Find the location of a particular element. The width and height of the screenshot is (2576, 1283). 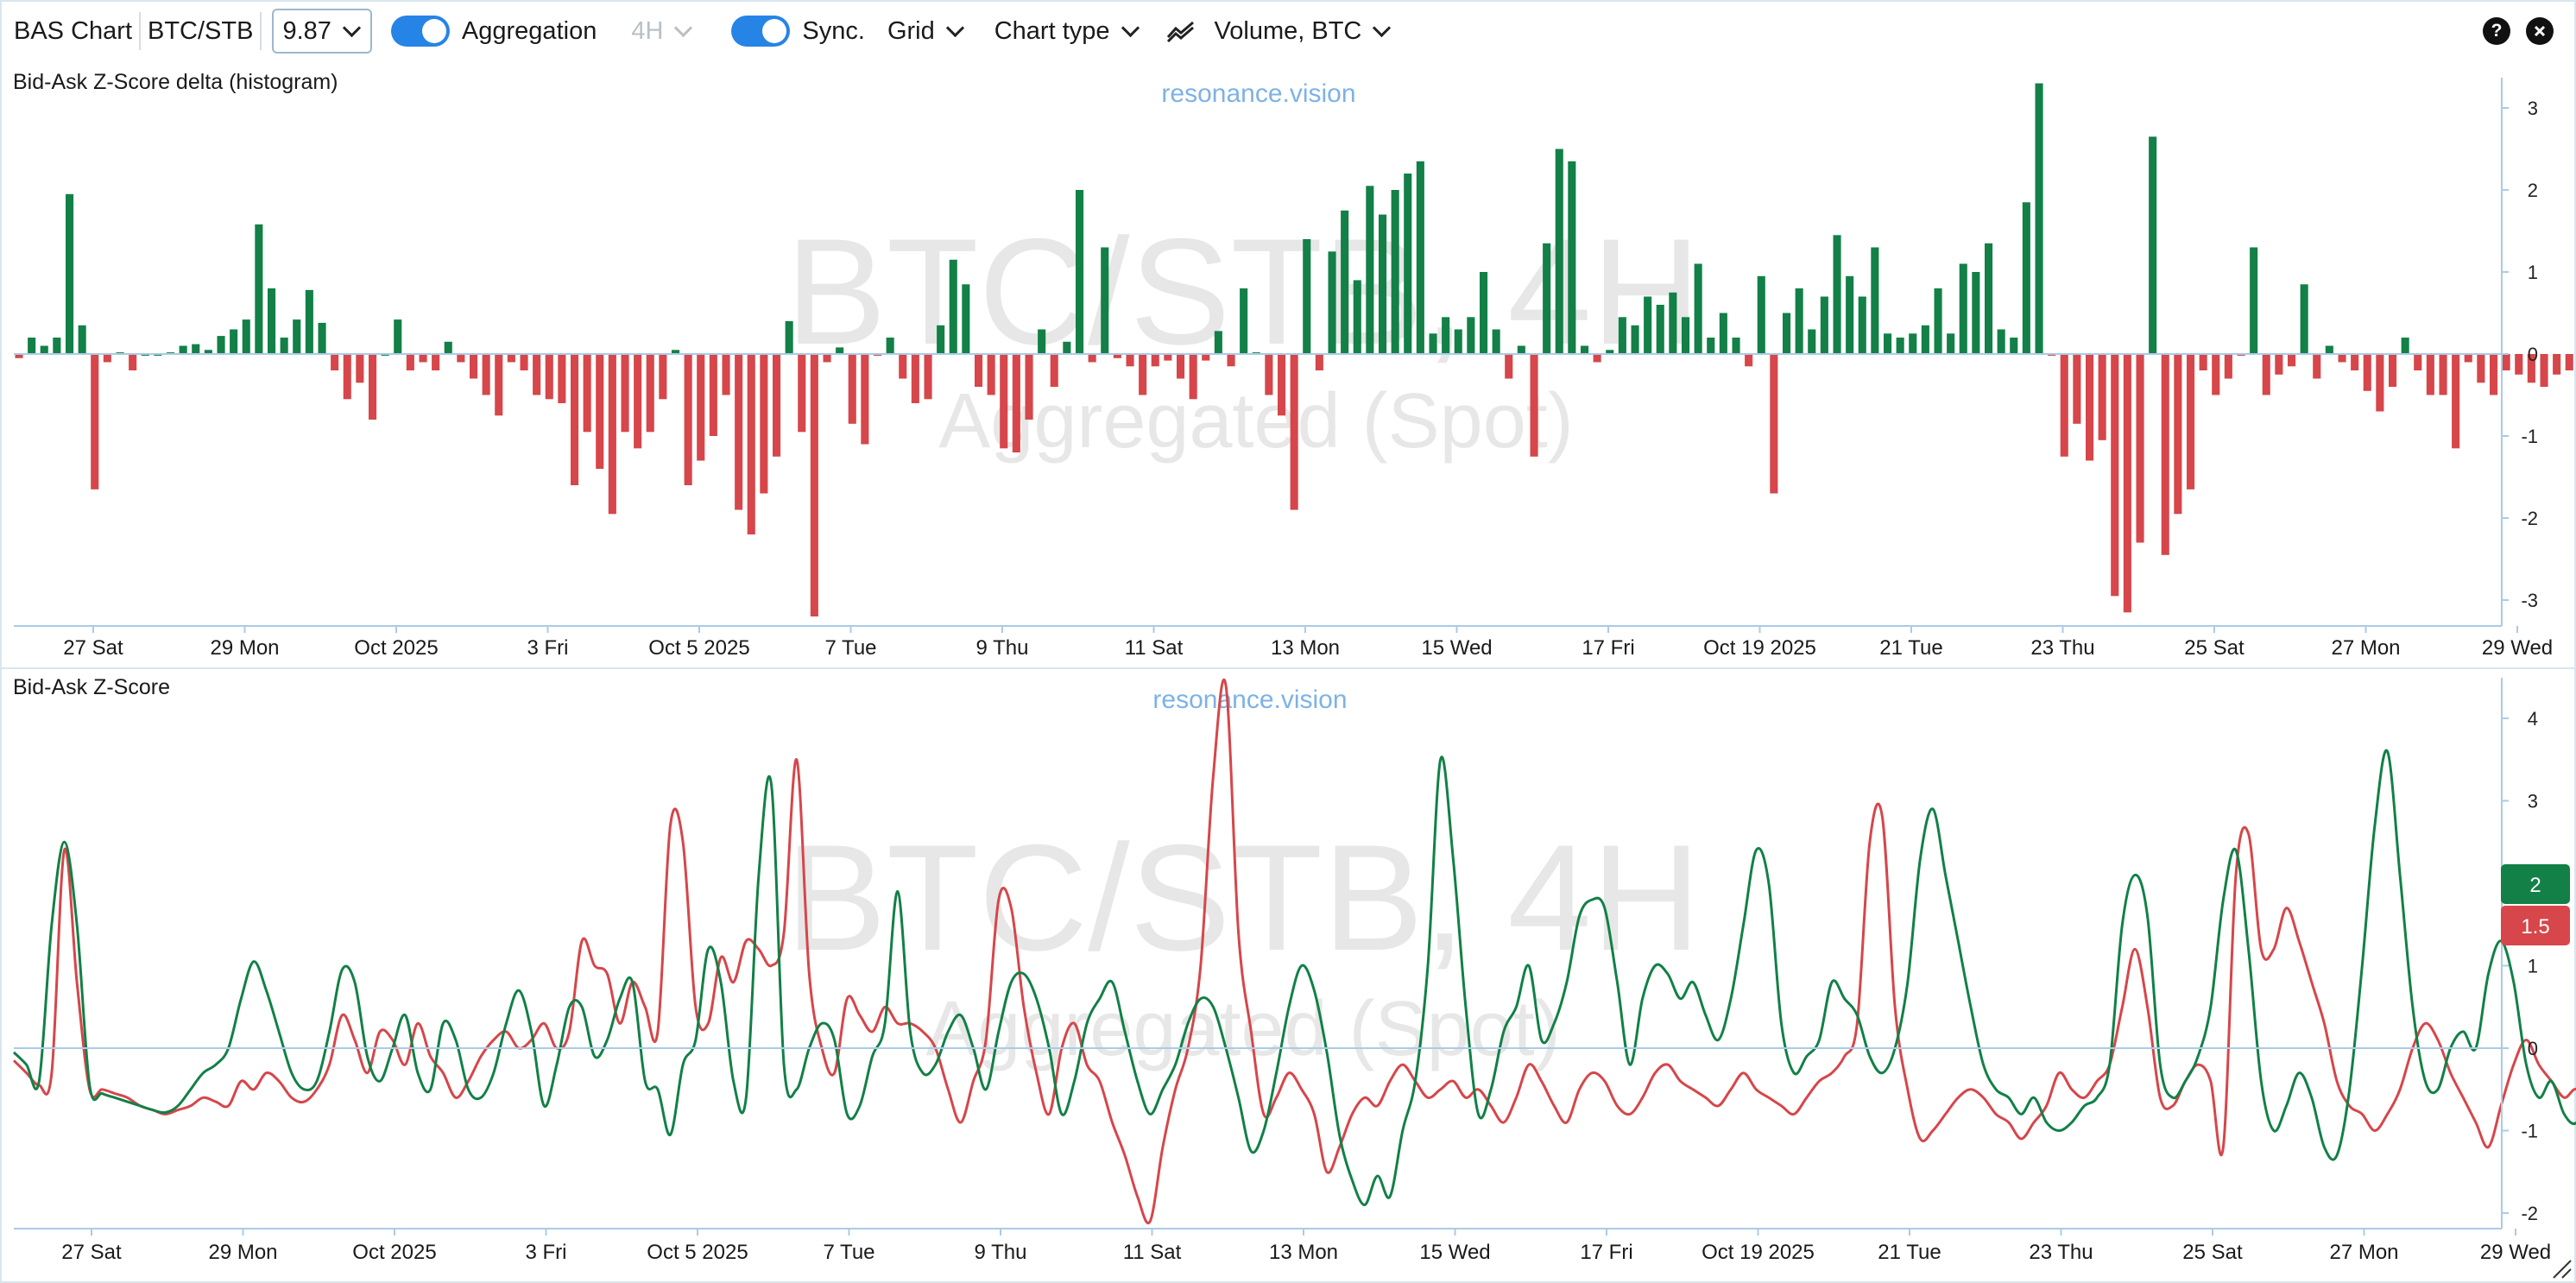

volume-menu: Volume, BTC is located at coordinates (1279, 31).